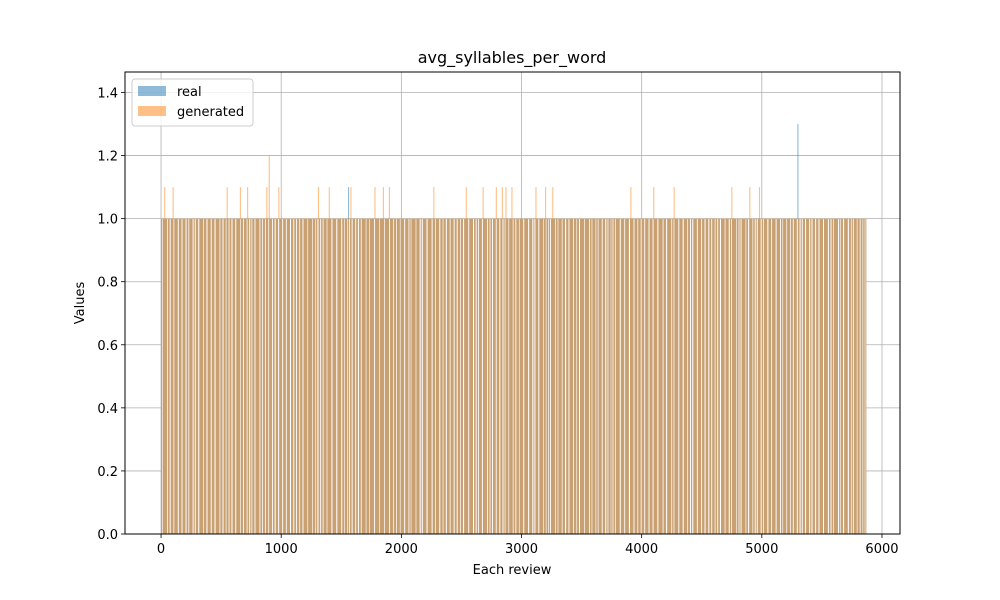 This screenshot has height=600, width=1000. What do you see at coordinates (107, 157) in the screenshot?
I see `y-tick-label: 1.2` at bounding box center [107, 157].